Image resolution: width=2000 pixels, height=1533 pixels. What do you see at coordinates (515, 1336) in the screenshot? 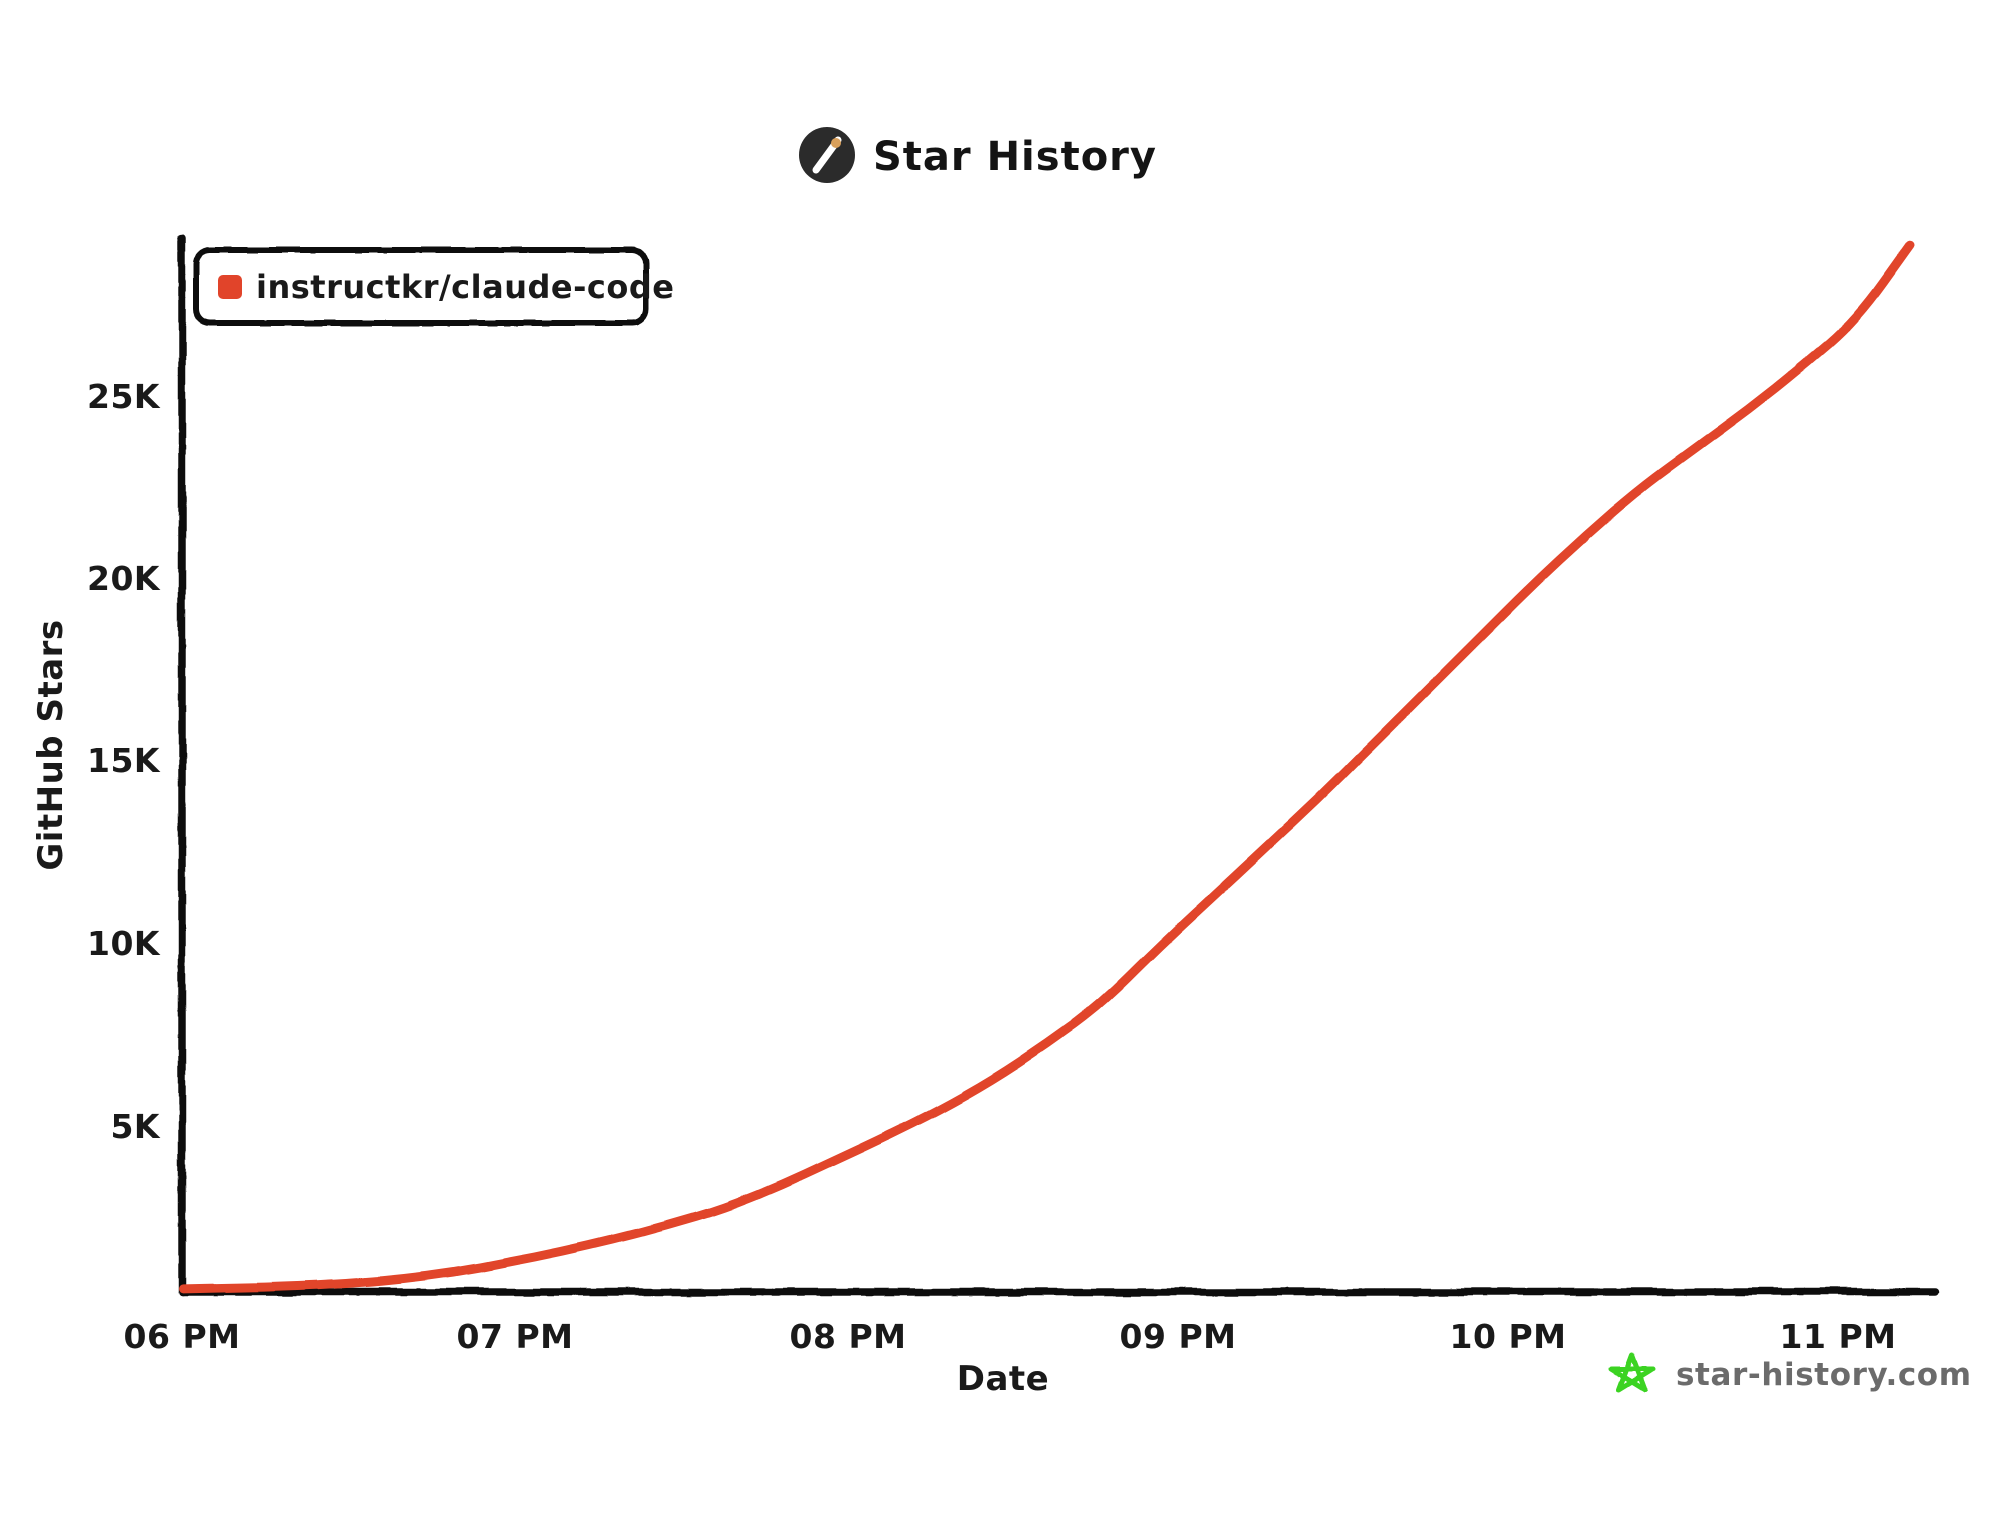
I see `x-tick-label: 07 PM` at bounding box center [515, 1336].